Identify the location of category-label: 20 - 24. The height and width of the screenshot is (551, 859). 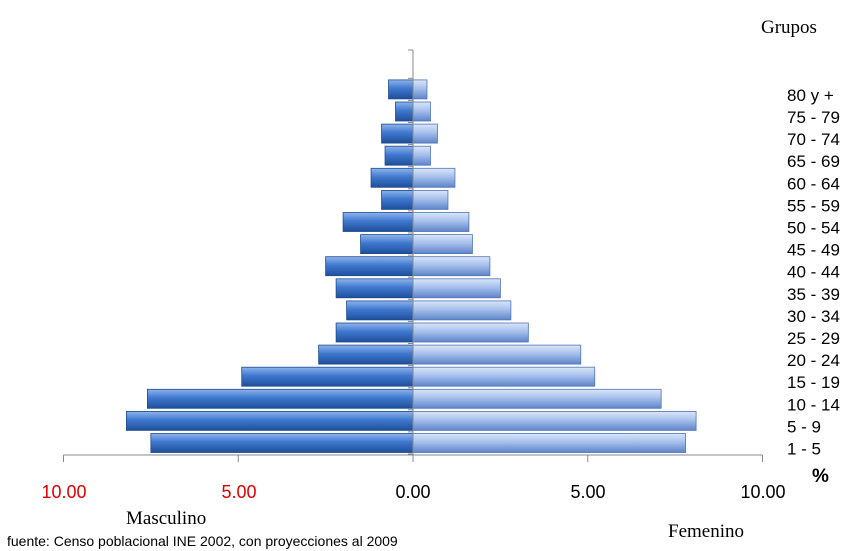
(813, 360).